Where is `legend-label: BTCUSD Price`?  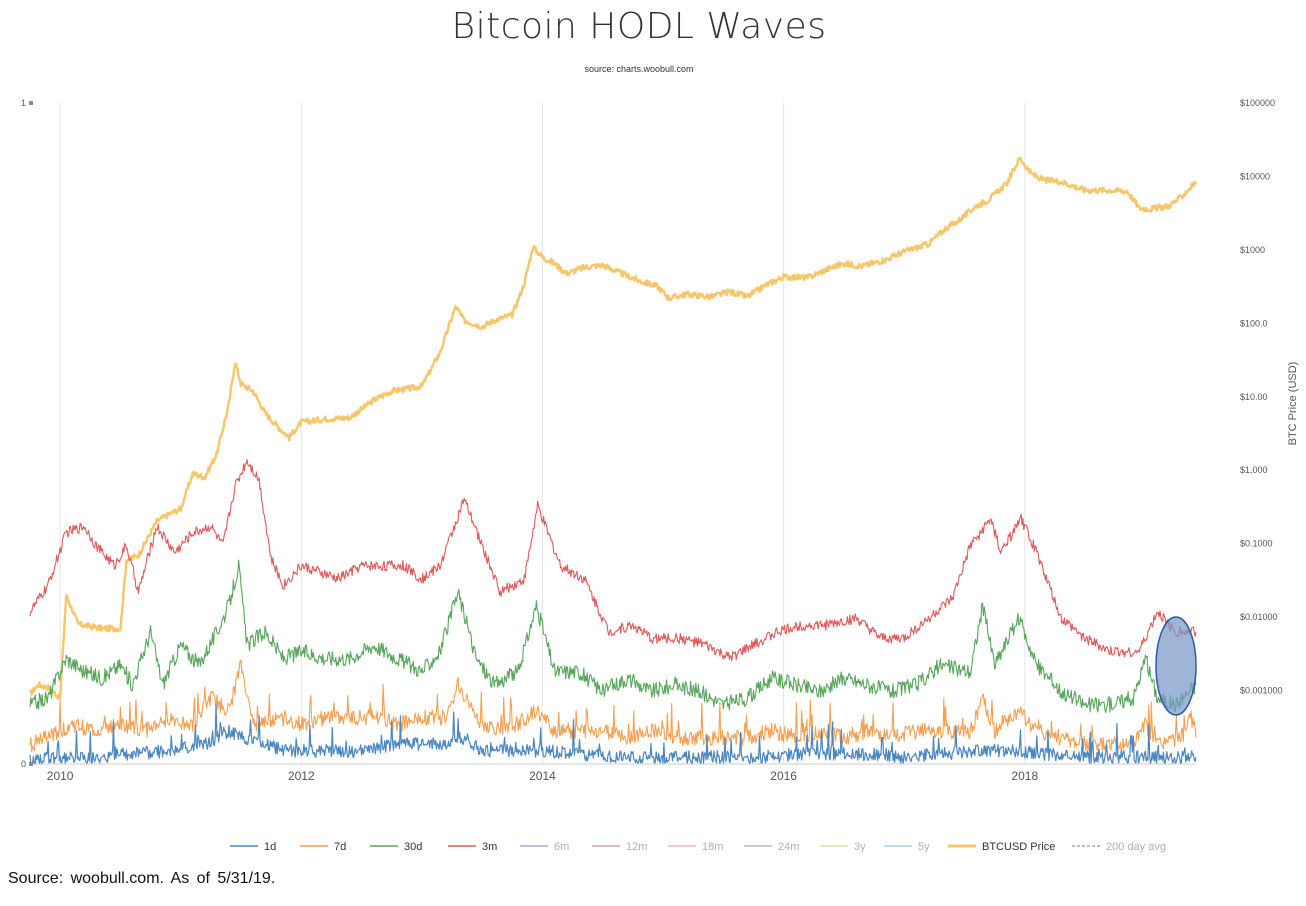 legend-label: BTCUSD Price is located at coordinates (1018, 847).